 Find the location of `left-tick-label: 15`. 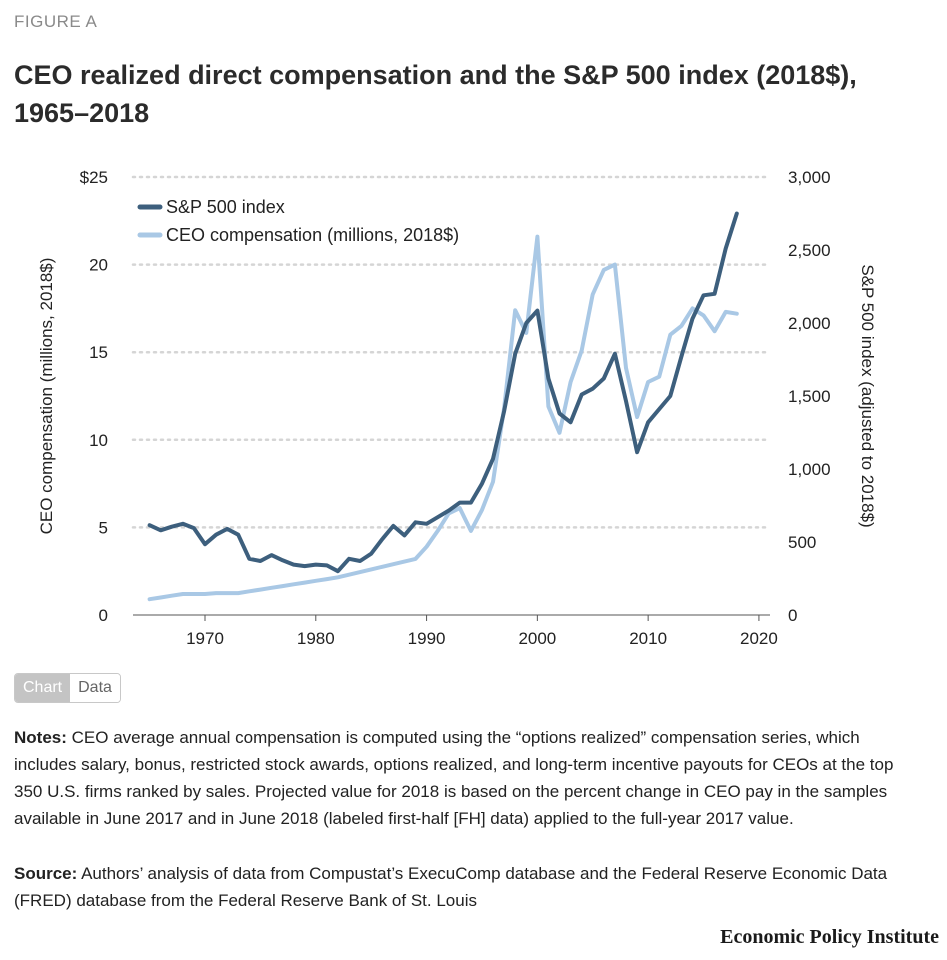

left-tick-label: 15 is located at coordinates (98, 352).